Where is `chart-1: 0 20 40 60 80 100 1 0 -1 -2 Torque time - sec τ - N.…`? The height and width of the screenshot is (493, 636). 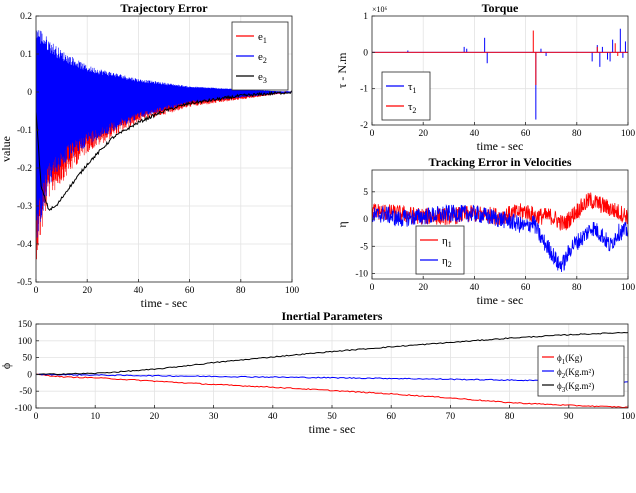 chart-1: 0 20 40 60 80 100 1 0 -1 -2 Torque time - sec τ - N.… is located at coordinates (485, 77).